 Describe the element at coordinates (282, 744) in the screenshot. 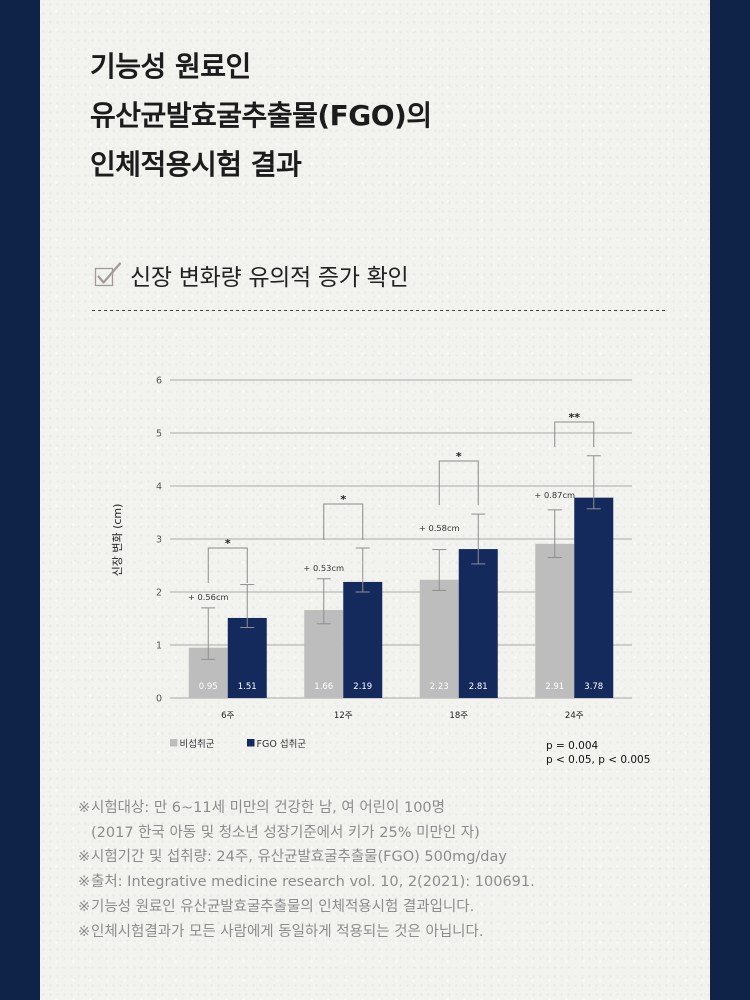

I see `legend-label-fgo-group: FGO 섭취군` at that location.